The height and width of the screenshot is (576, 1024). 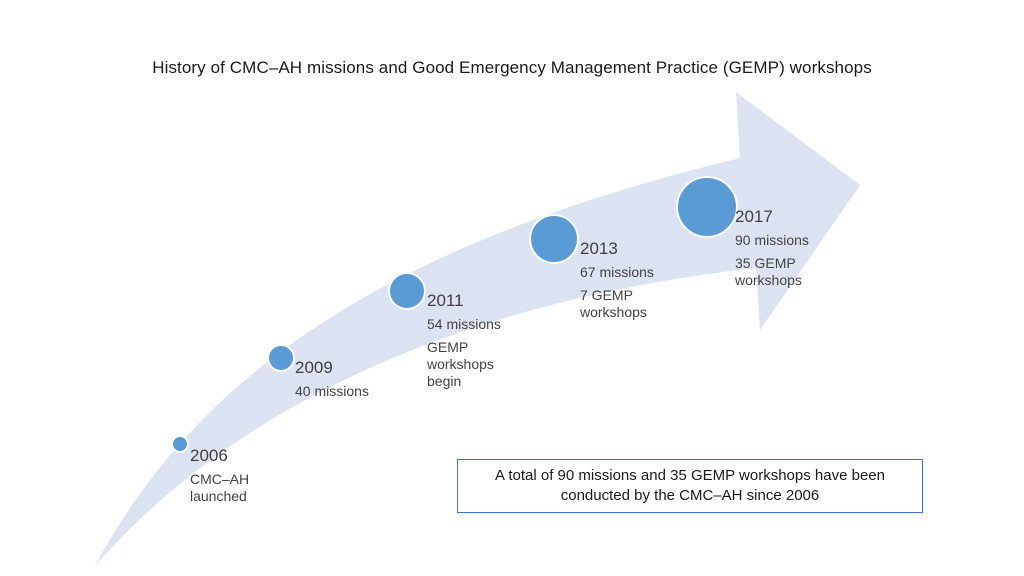 I want to click on milestone-2013: 2013 67 missions 7 GEMP workshops, so click(x=630, y=282).